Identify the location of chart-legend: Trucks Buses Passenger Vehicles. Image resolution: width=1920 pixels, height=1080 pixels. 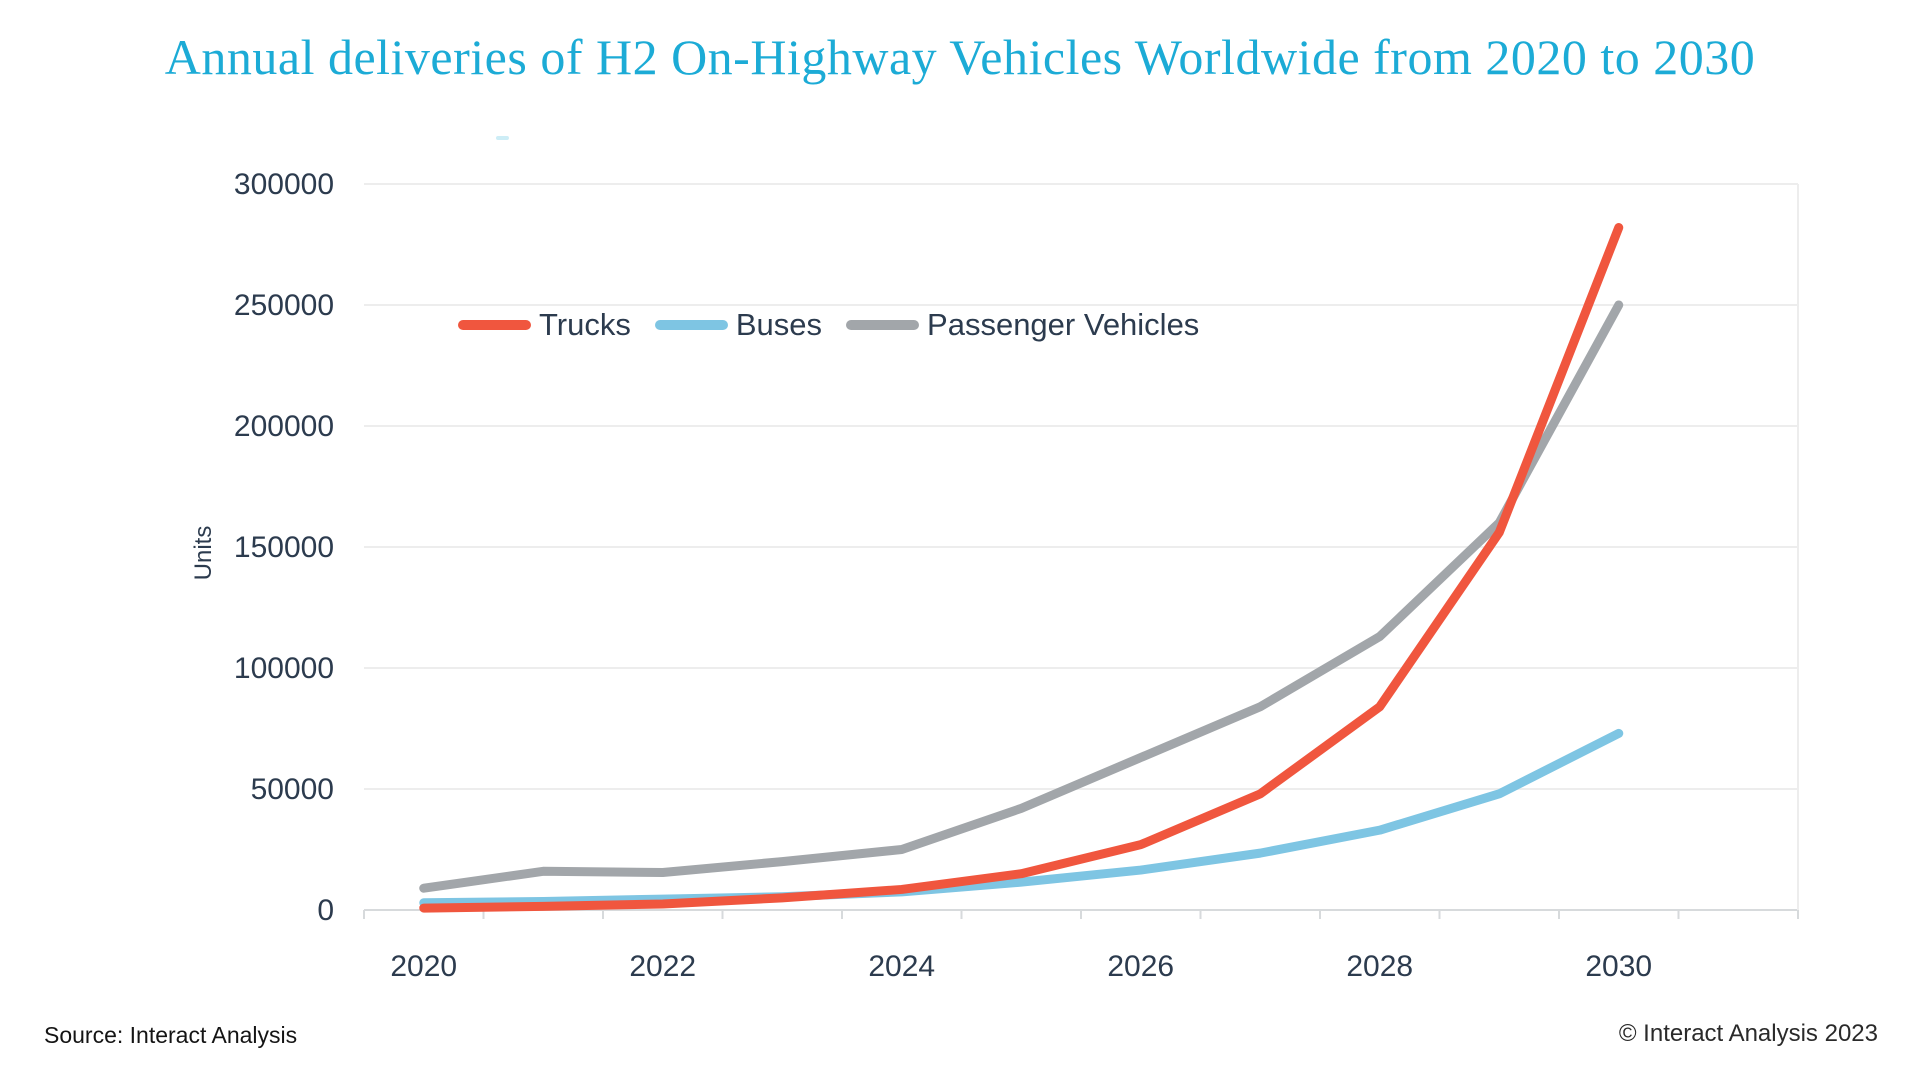
(829, 324).